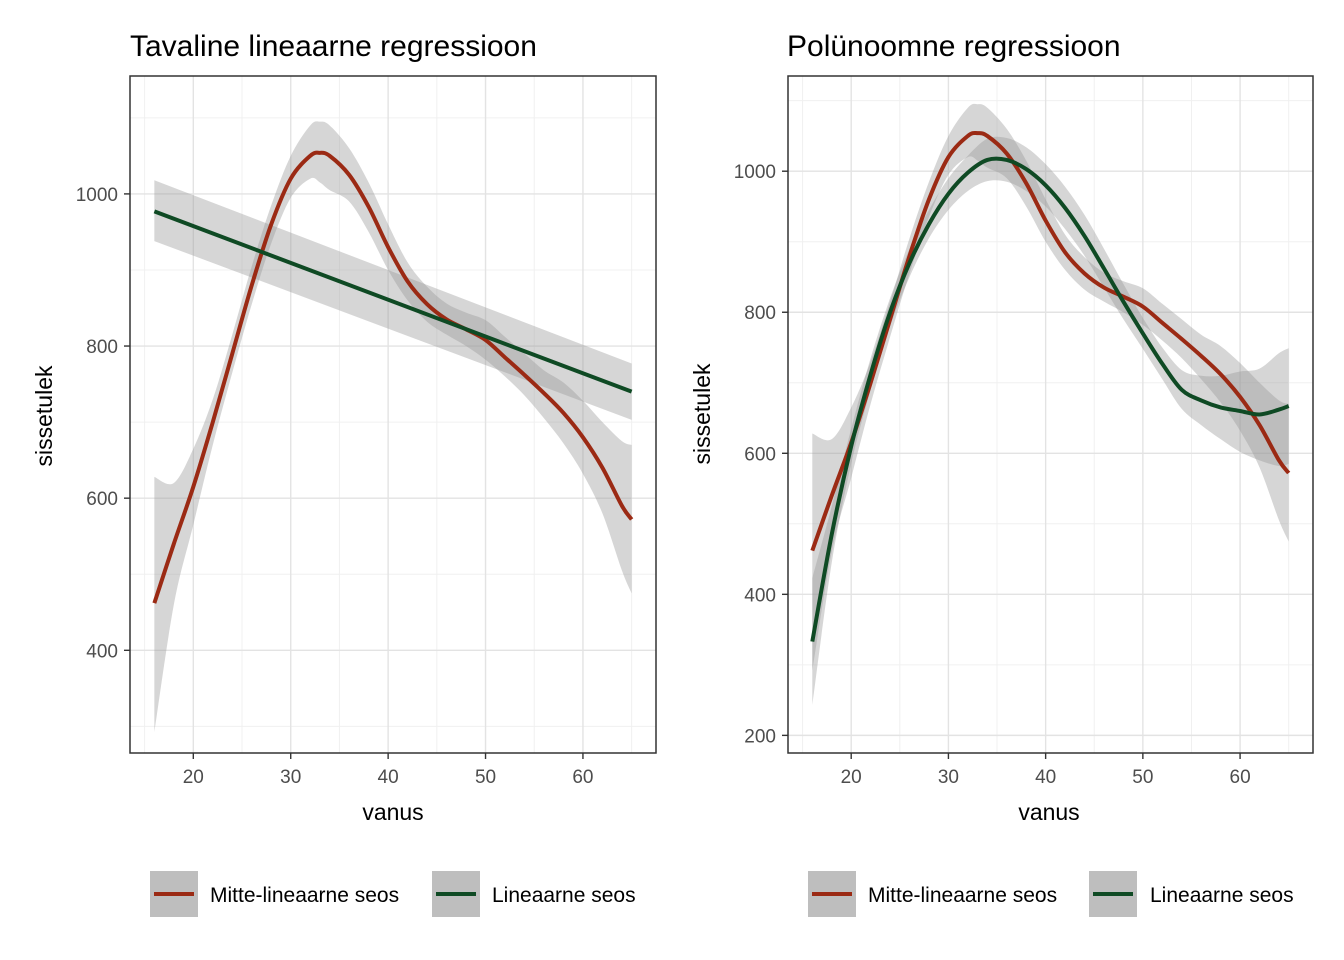 This screenshot has height=960, width=1344. What do you see at coordinates (333, 46) in the screenshot?
I see `chart-title-left: Tavaline lineaarne regressioon` at bounding box center [333, 46].